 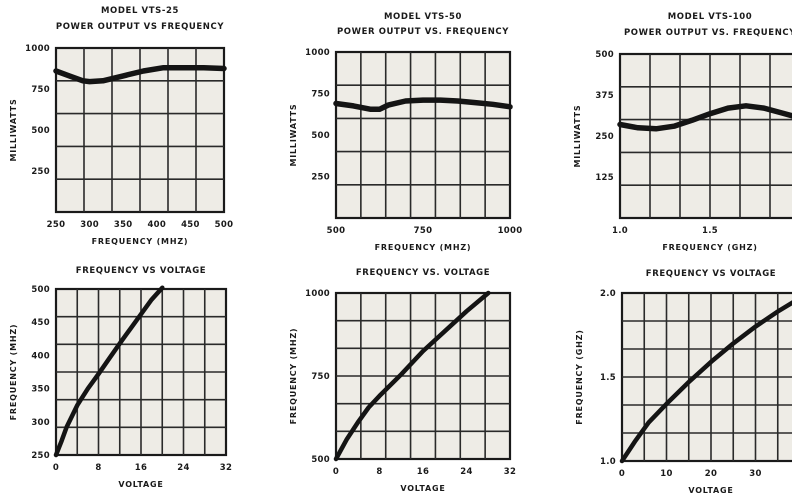 I want to click on x-tick-label: 350, so click(x=123, y=225).